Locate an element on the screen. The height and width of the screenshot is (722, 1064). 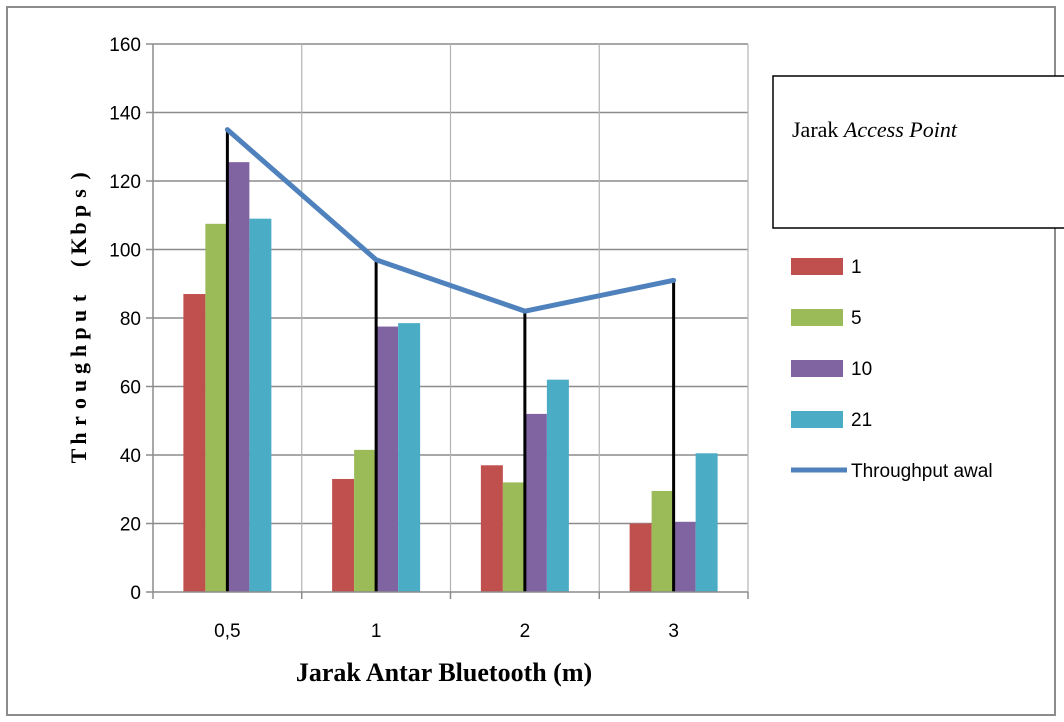
y-tick-label: 80 is located at coordinates (130, 319).